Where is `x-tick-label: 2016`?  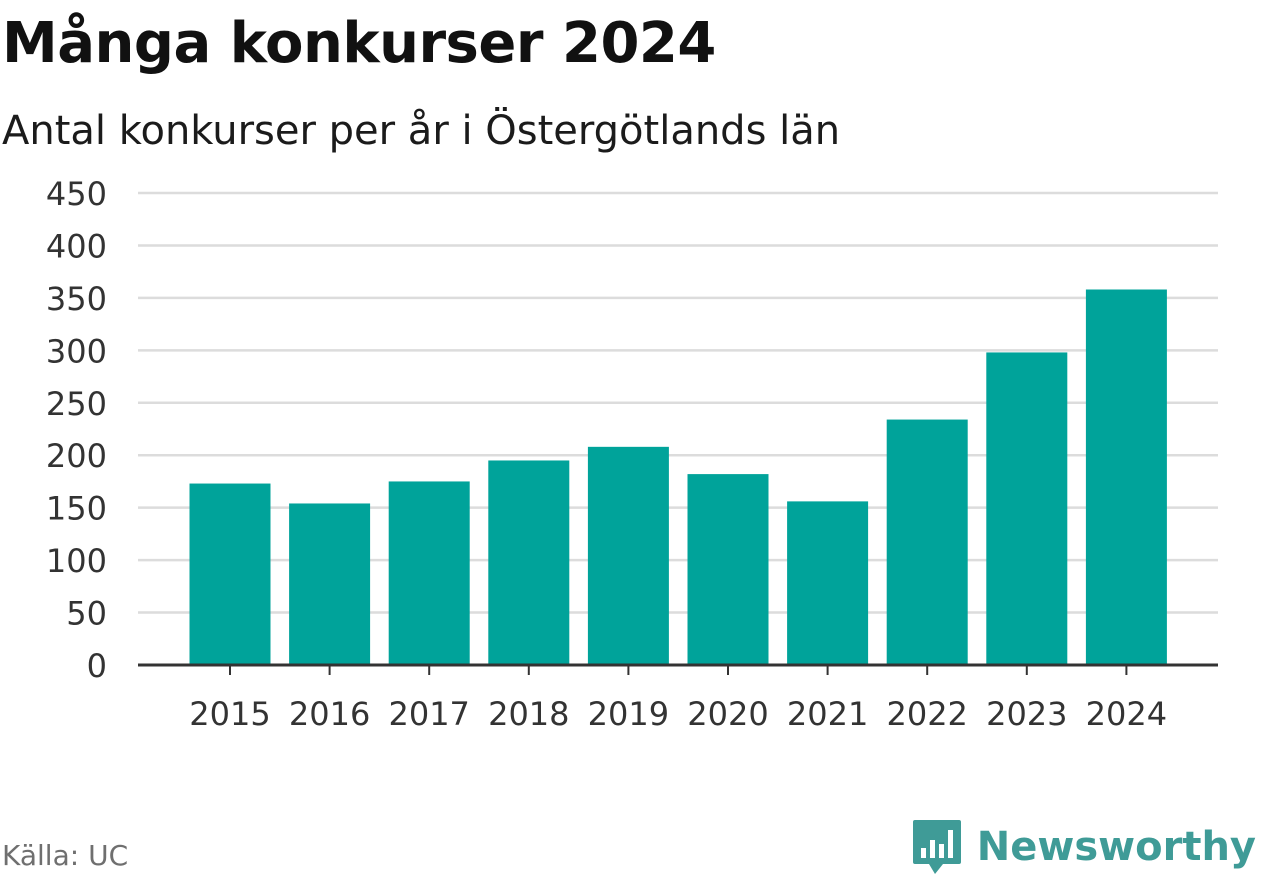
x-tick-label: 2016 is located at coordinates (329, 714).